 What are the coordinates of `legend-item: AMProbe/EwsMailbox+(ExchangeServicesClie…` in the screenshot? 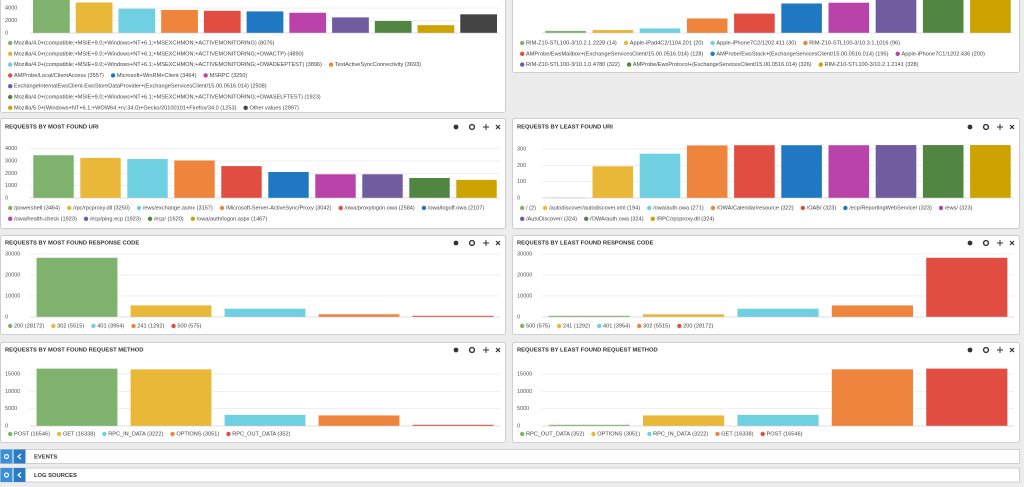 It's located at (612, 54).